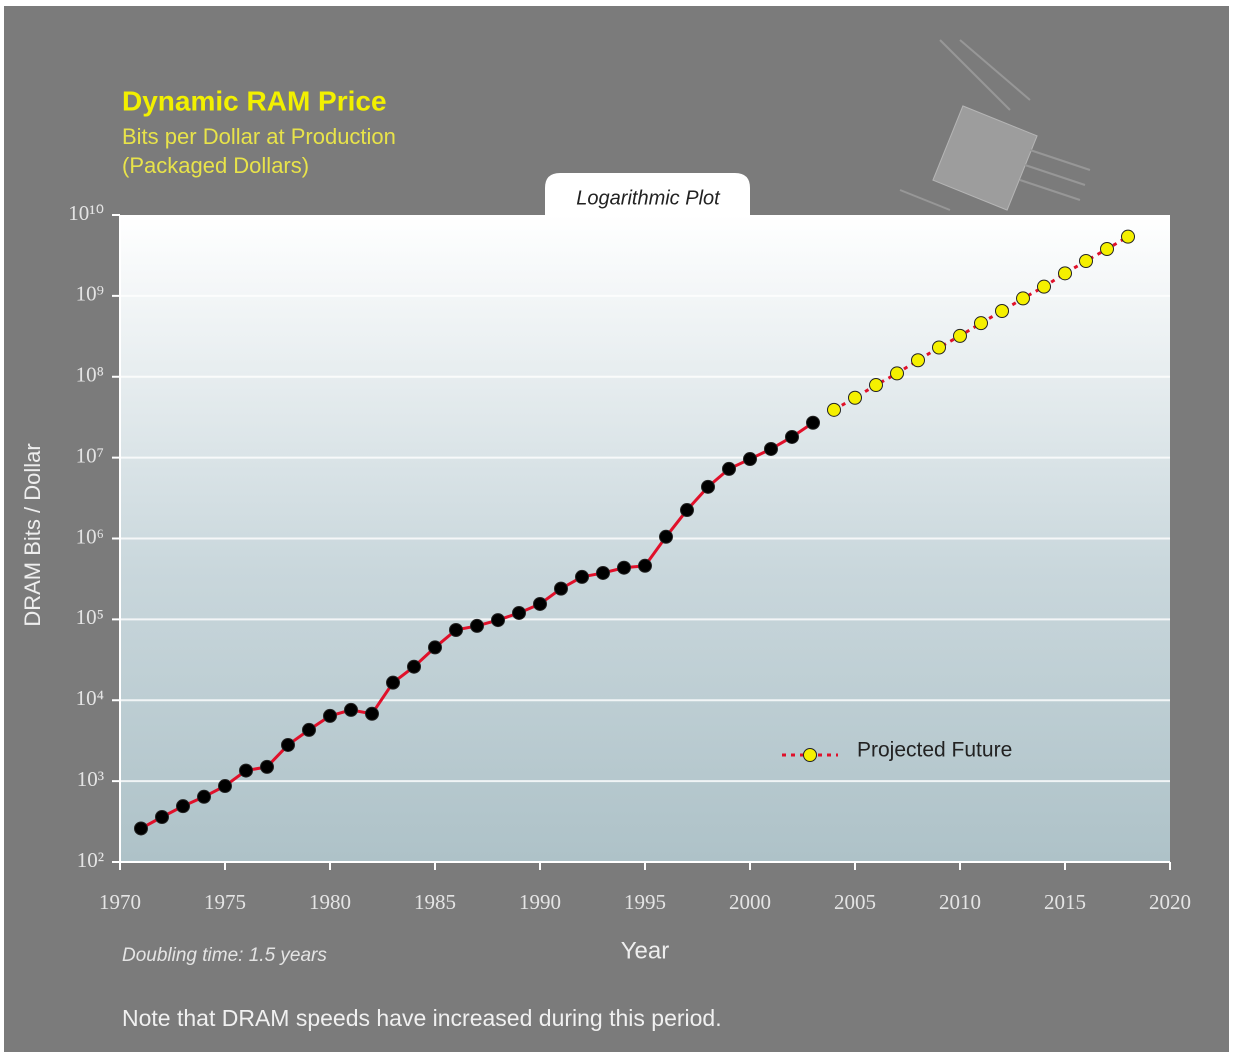  What do you see at coordinates (645, 902) in the screenshot?
I see `x-tick-label: 1995` at bounding box center [645, 902].